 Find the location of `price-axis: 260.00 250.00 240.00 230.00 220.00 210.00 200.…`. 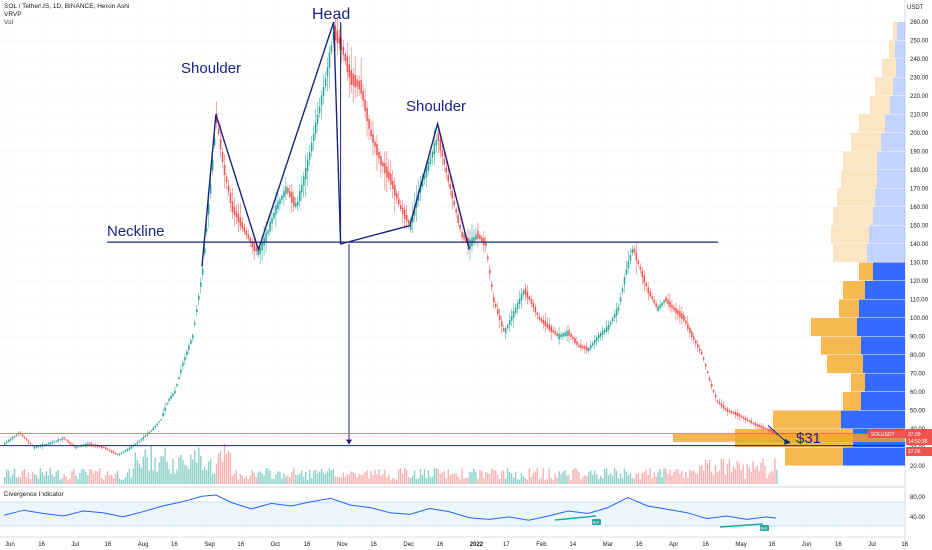

price-axis: 260.00 250.00 240.00 230.00 220.00 210.00 200.… is located at coordinates (919, 245).